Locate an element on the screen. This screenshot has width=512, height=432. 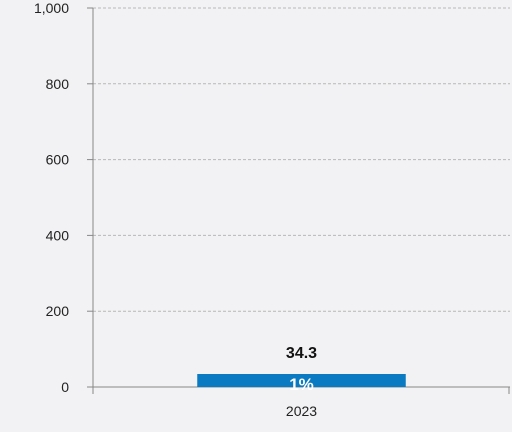
x-tick-label: 2023 is located at coordinates (301, 411).